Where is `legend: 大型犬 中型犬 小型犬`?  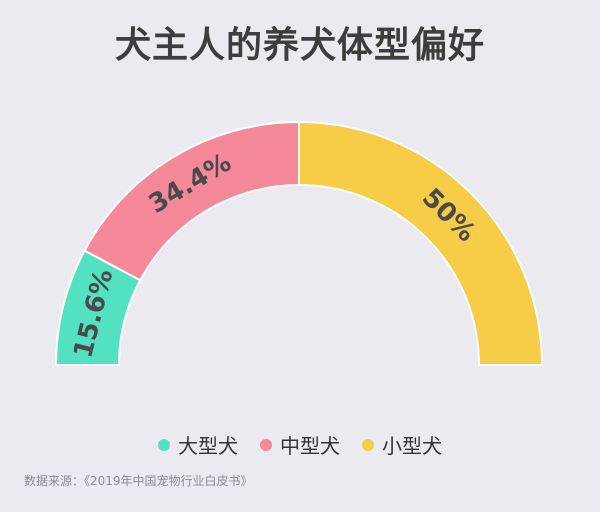 legend: 大型犬 中型犬 小型犬 is located at coordinates (300, 444).